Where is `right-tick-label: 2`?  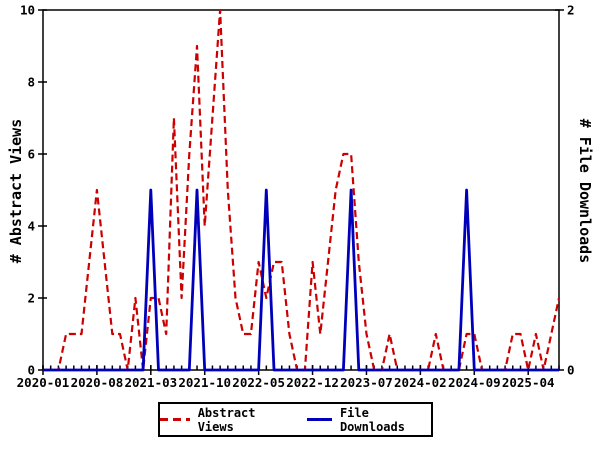 right-tick-label: 2 is located at coordinates (571, 10).